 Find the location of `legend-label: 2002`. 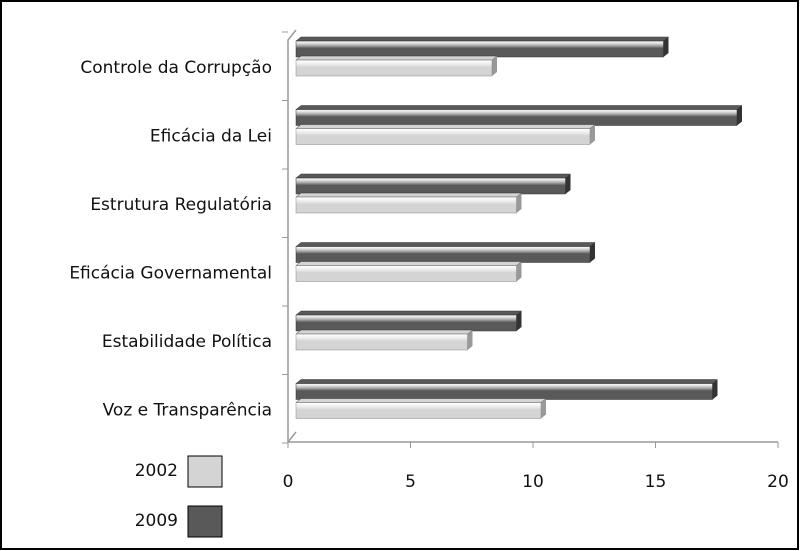

legend-label: 2002 is located at coordinates (156, 471).